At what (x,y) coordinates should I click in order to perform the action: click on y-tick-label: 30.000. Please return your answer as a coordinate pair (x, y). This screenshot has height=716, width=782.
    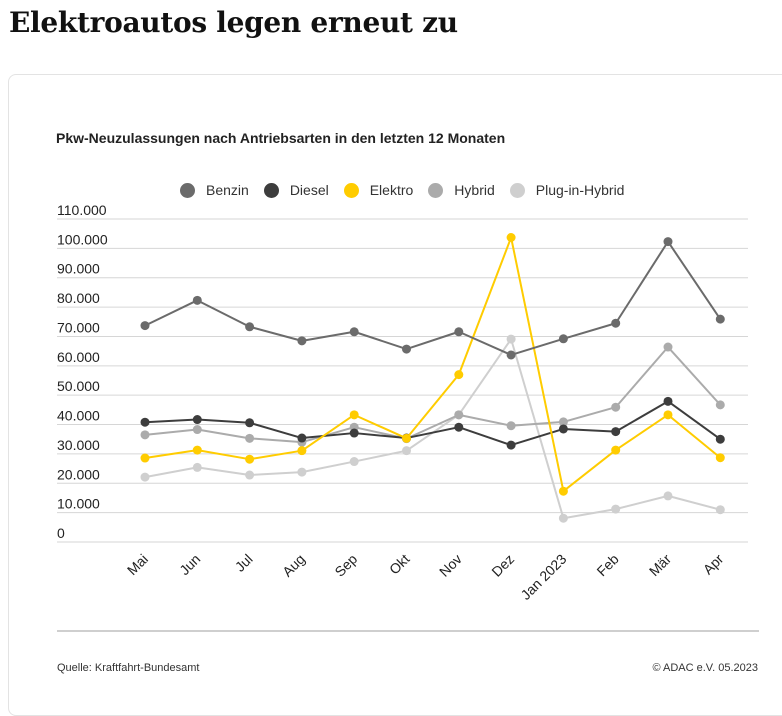
    Looking at the image, I should click on (78, 445).